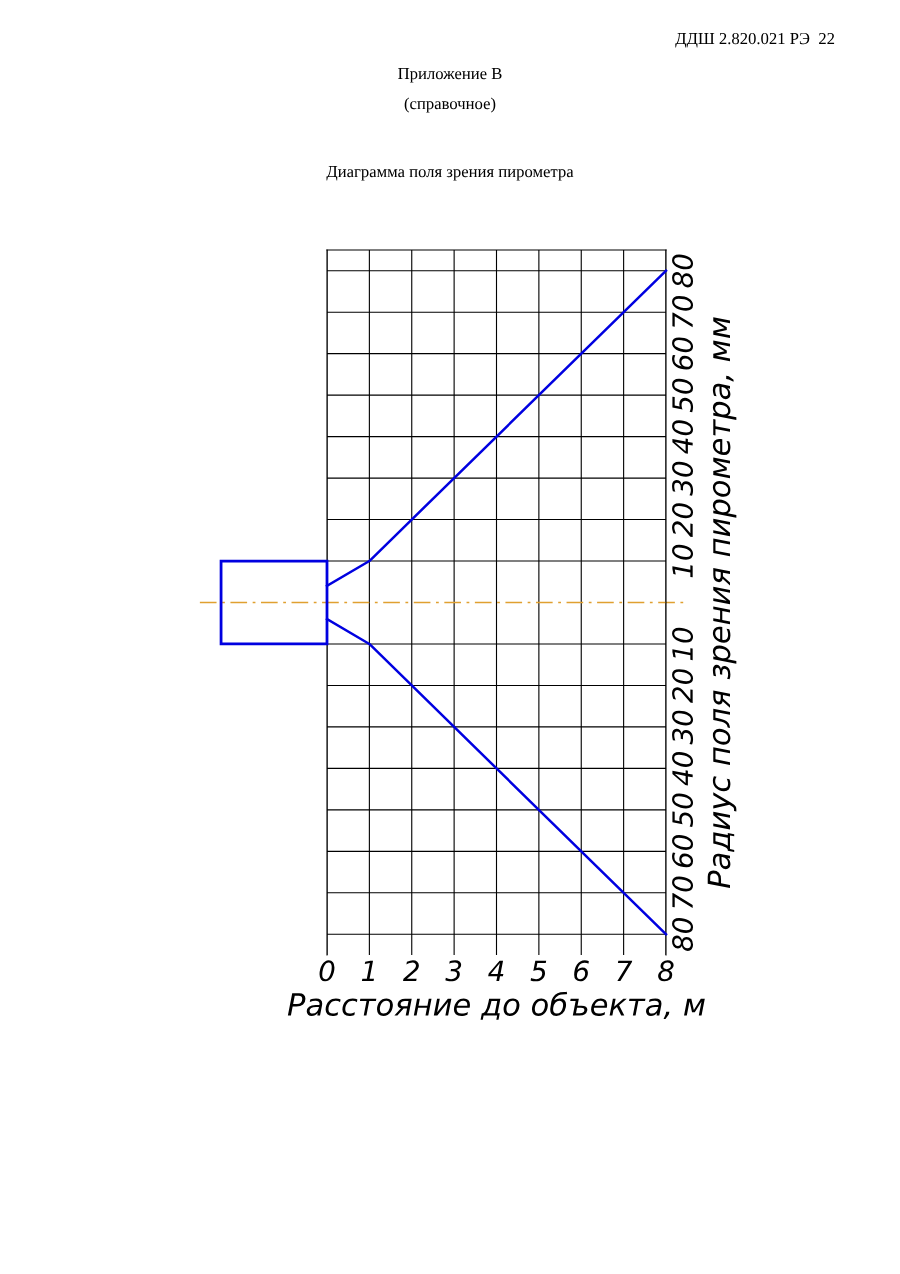  Describe the element at coordinates (538, 971) in the screenshot. I see `x-tick-label: 5` at that location.